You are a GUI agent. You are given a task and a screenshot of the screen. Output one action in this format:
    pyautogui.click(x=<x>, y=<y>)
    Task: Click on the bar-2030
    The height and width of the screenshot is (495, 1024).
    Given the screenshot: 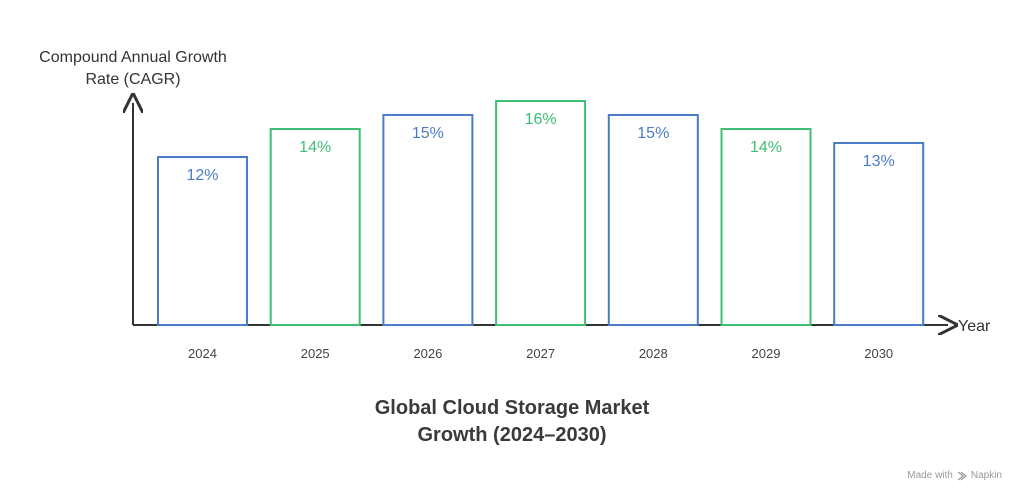 What is the action you would take?
    pyautogui.click(x=879, y=234)
    